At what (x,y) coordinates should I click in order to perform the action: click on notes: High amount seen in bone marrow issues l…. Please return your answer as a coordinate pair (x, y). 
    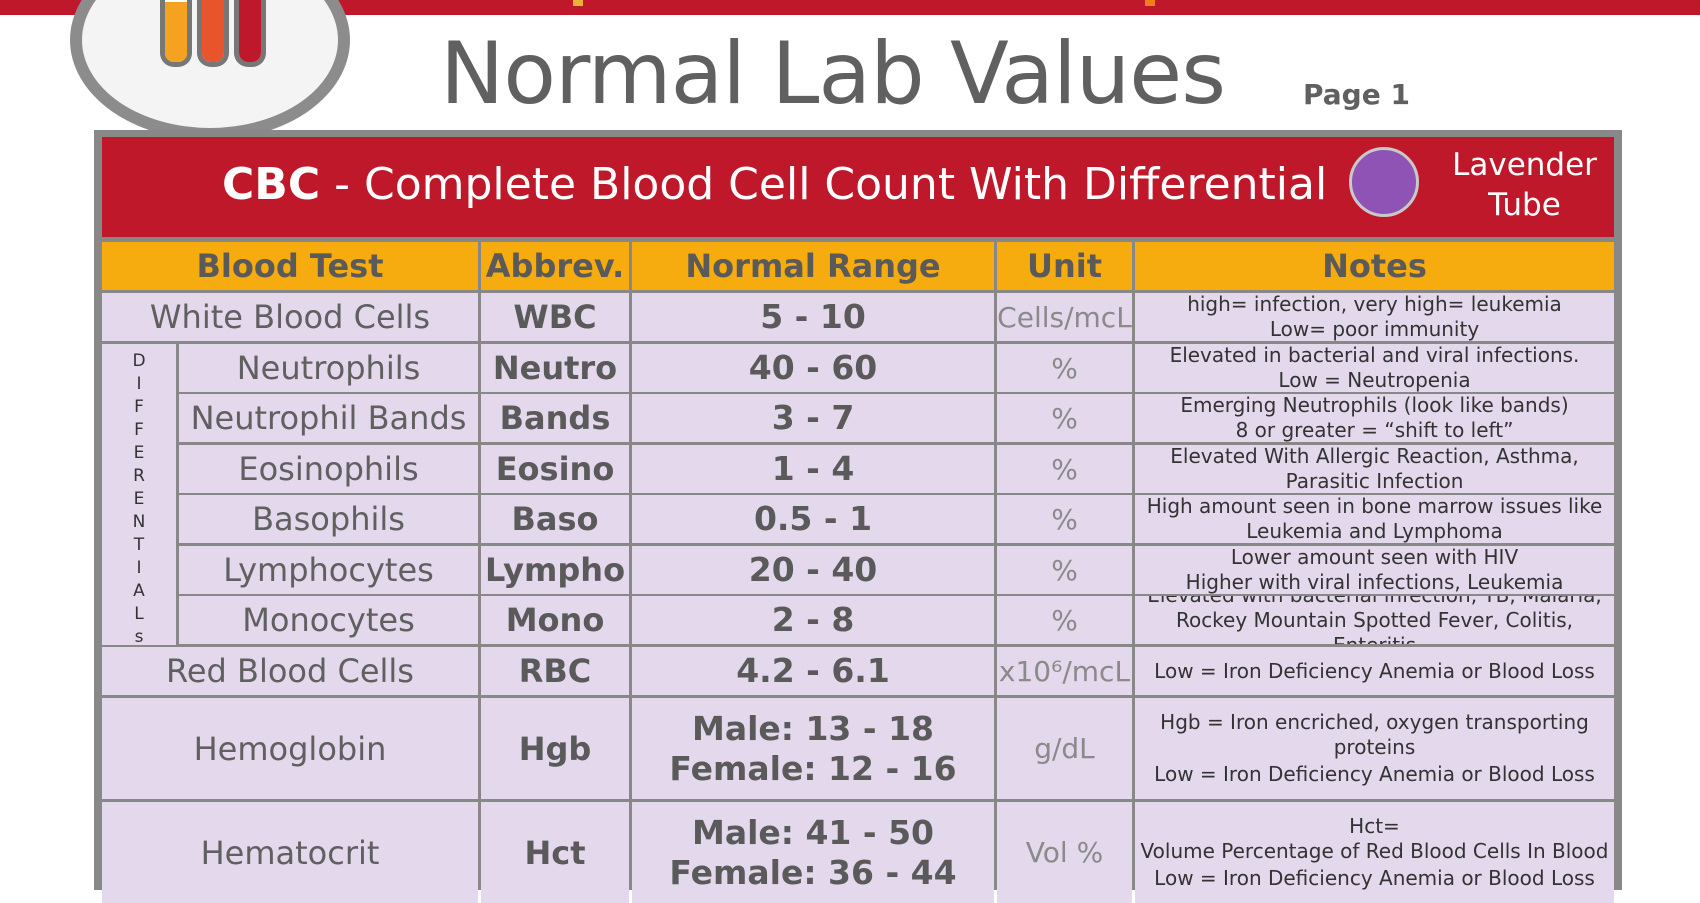
    Looking at the image, I should click on (1374, 519).